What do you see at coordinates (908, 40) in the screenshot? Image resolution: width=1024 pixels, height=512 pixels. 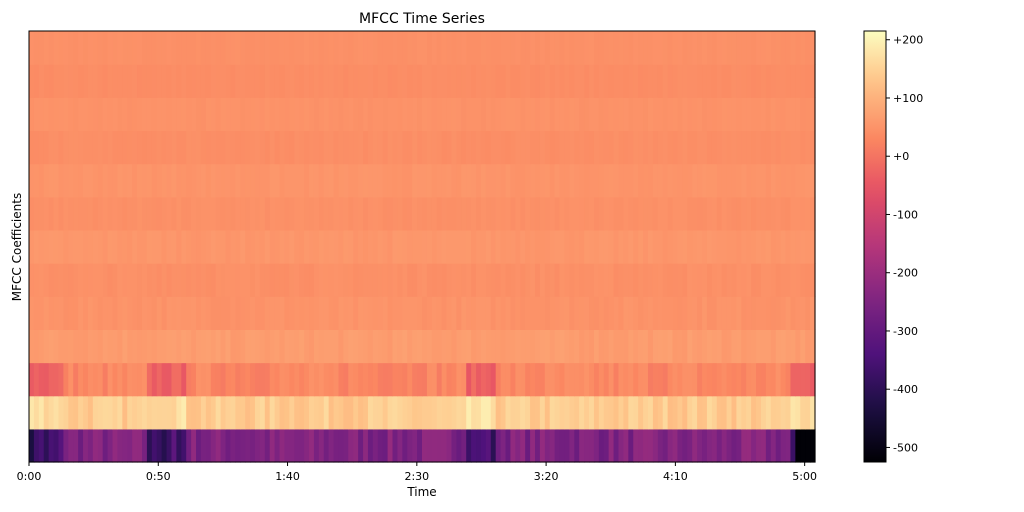 I see `colorbar-tick-label: +200` at bounding box center [908, 40].